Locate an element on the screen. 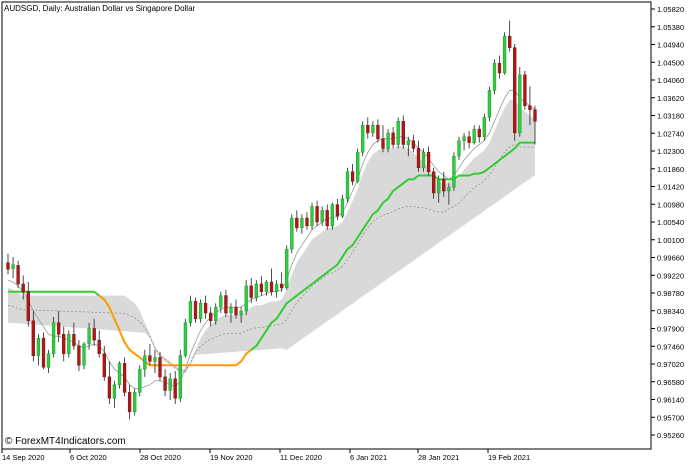 The height and width of the screenshot is (468, 696). x-tick-label: 28 Jan 2021 is located at coordinates (438, 457).